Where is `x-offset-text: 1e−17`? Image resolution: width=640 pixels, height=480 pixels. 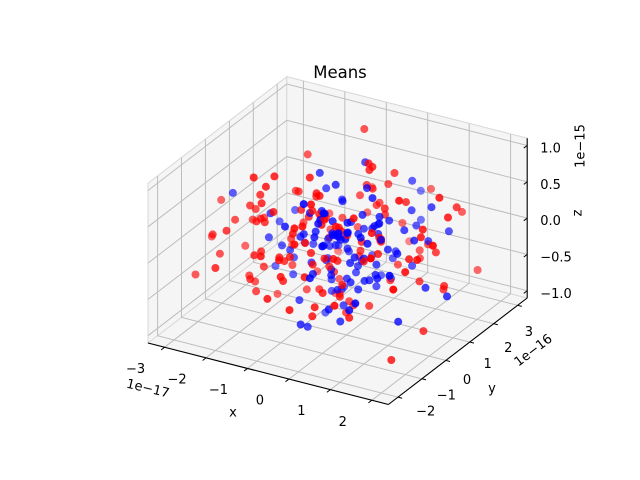
x-offset-text: 1e−17 is located at coordinates (148, 389).